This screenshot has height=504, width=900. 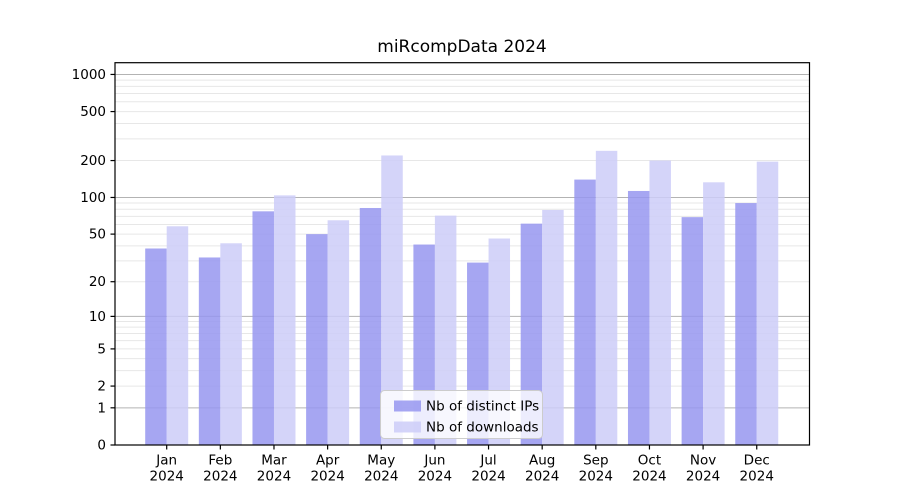 I want to click on x-tick-label-month: Jul, so click(x=487, y=461).